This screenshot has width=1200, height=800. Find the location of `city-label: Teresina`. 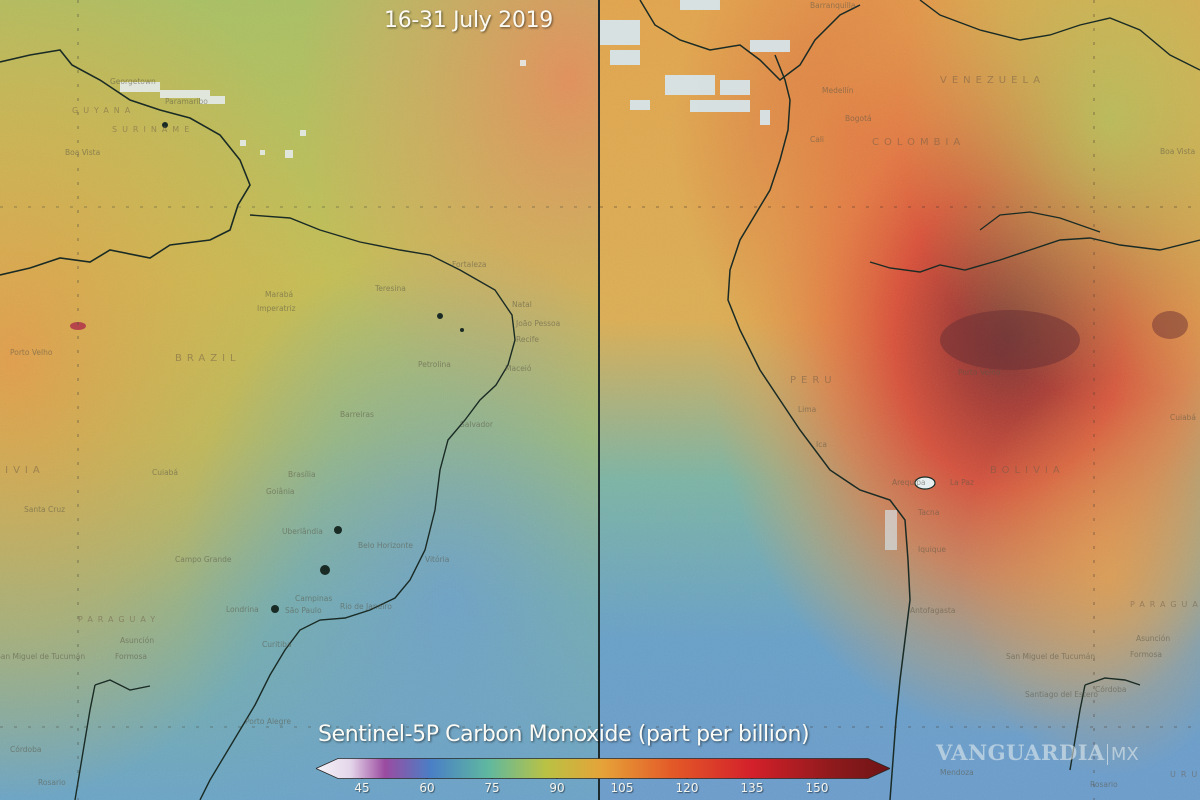

city-label: Teresina is located at coordinates (390, 288).